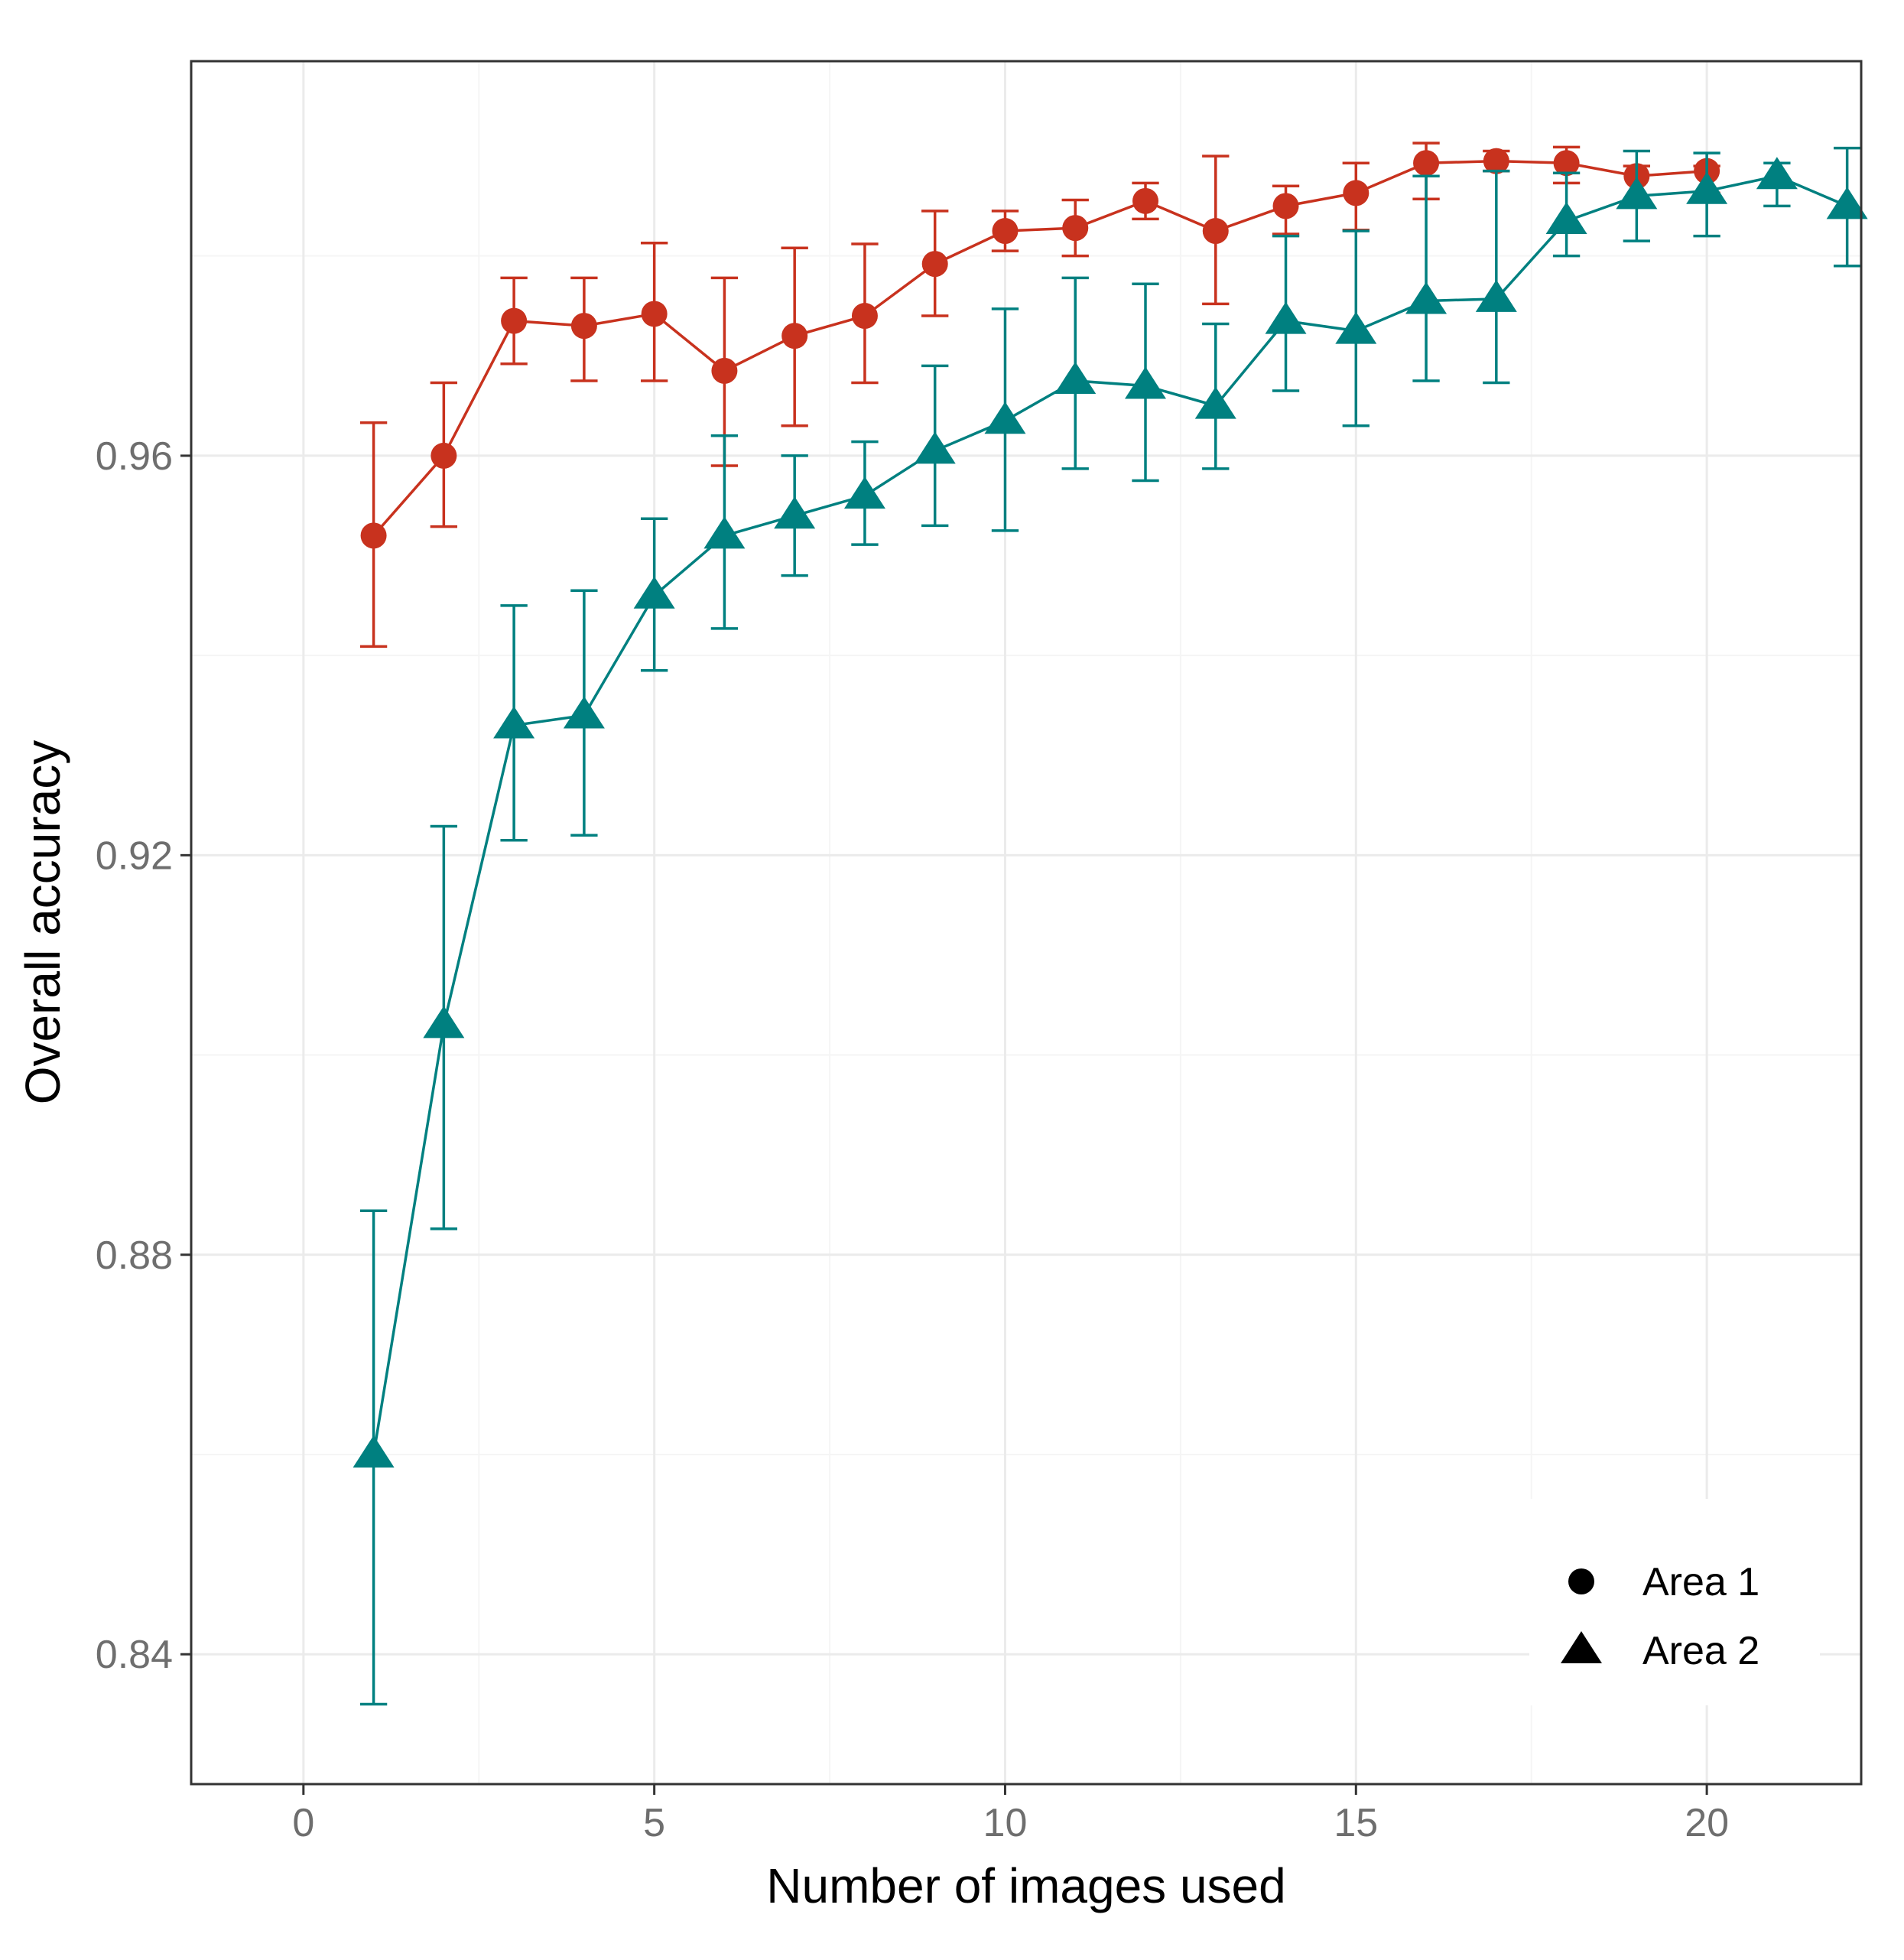 The width and height of the screenshot is (1904, 1960). Describe the element at coordinates (1006, 1823) in the screenshot. I see `x-tick-label: 10` at that location.